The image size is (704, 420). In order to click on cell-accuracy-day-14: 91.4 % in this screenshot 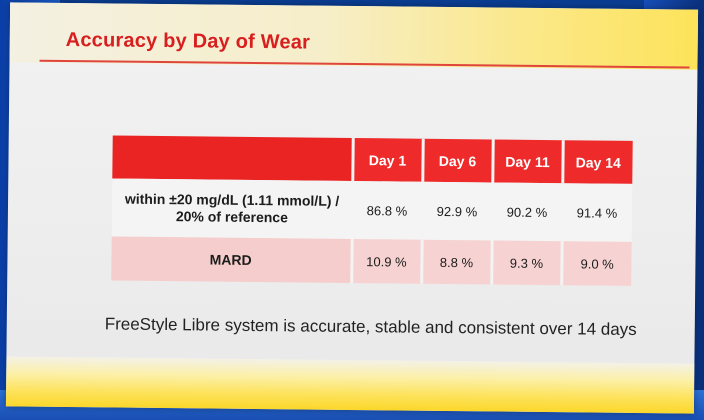, I will do `click(597, 212)`.